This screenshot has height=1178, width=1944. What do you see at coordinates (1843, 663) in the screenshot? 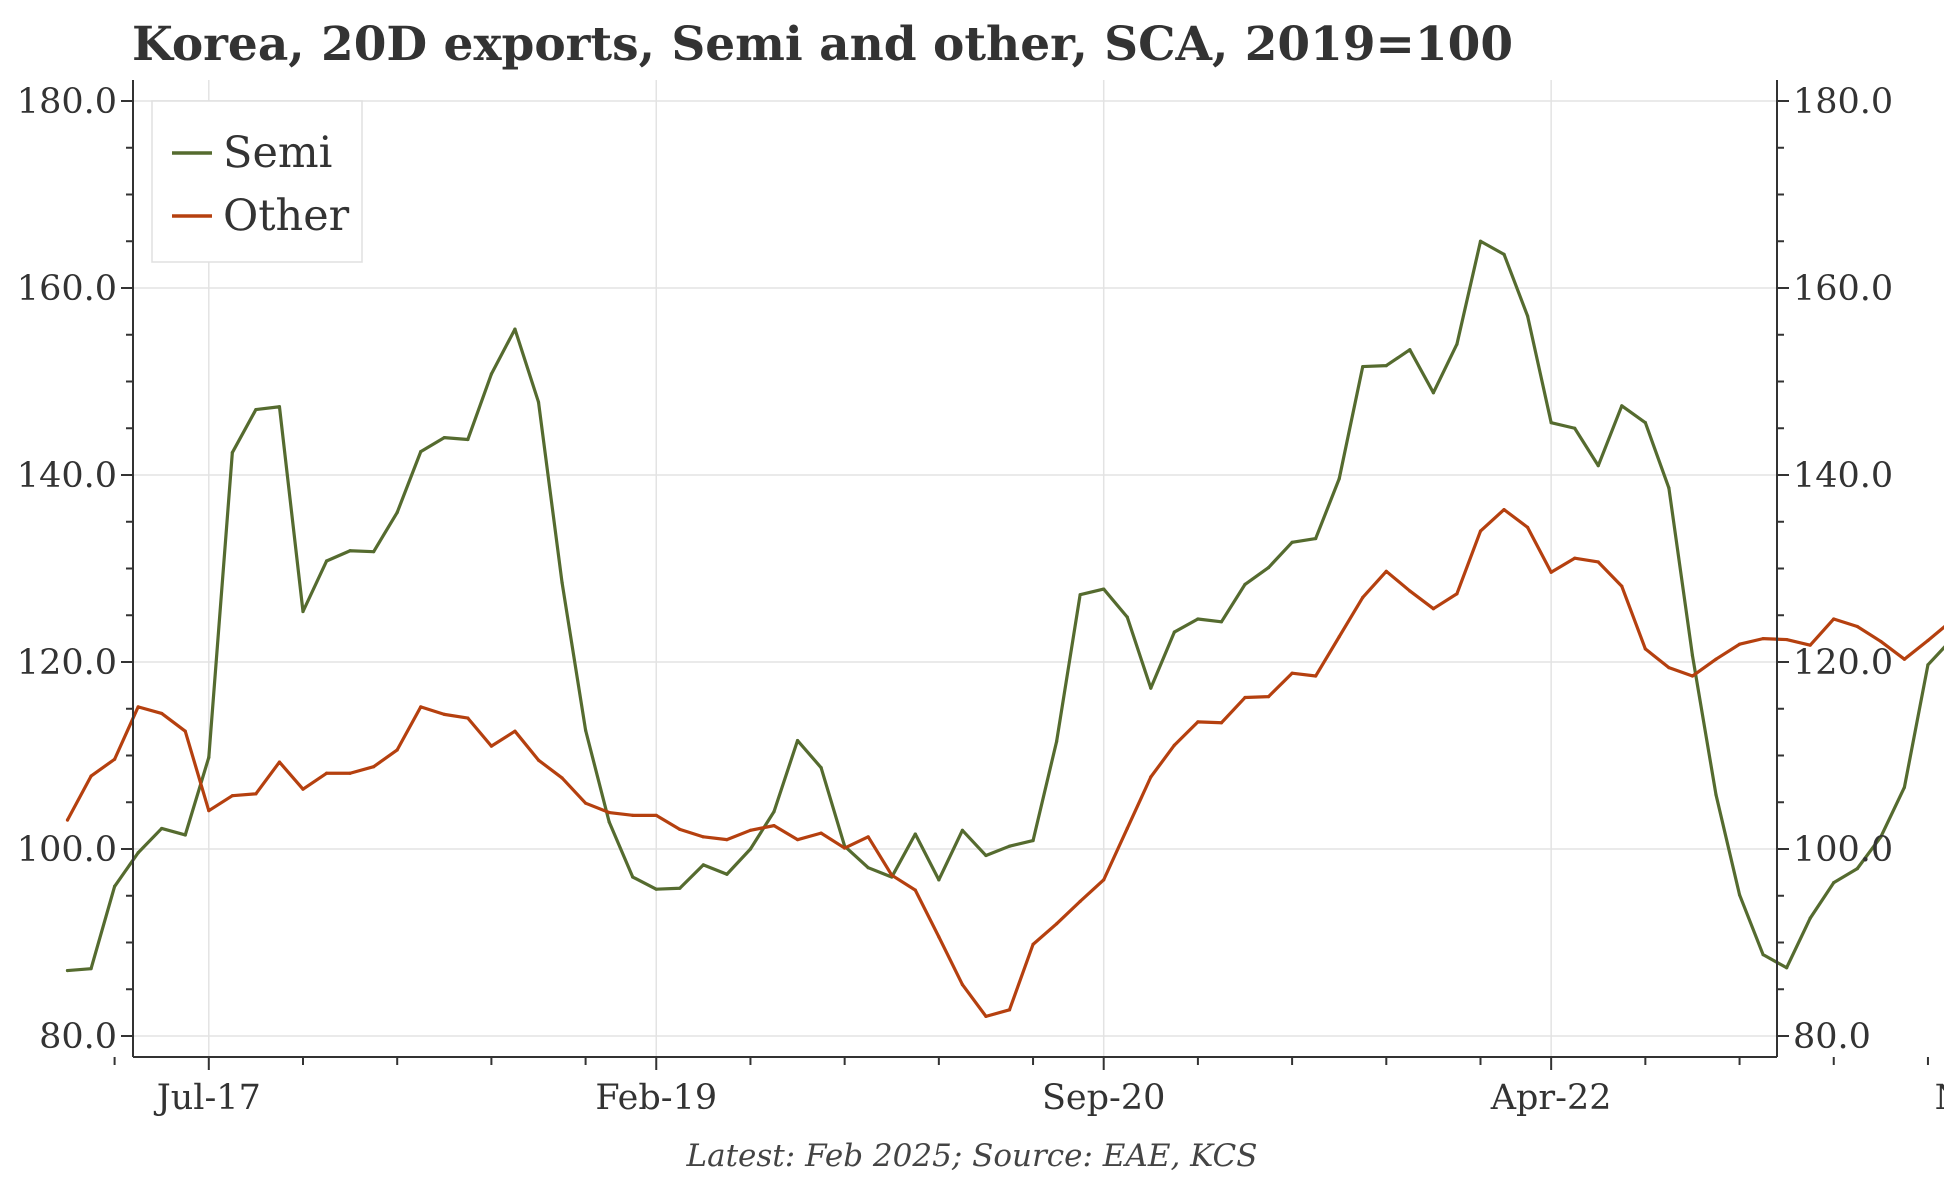
I see `y-tick-label-right: 120.0` at bounding box center [1843, 663].